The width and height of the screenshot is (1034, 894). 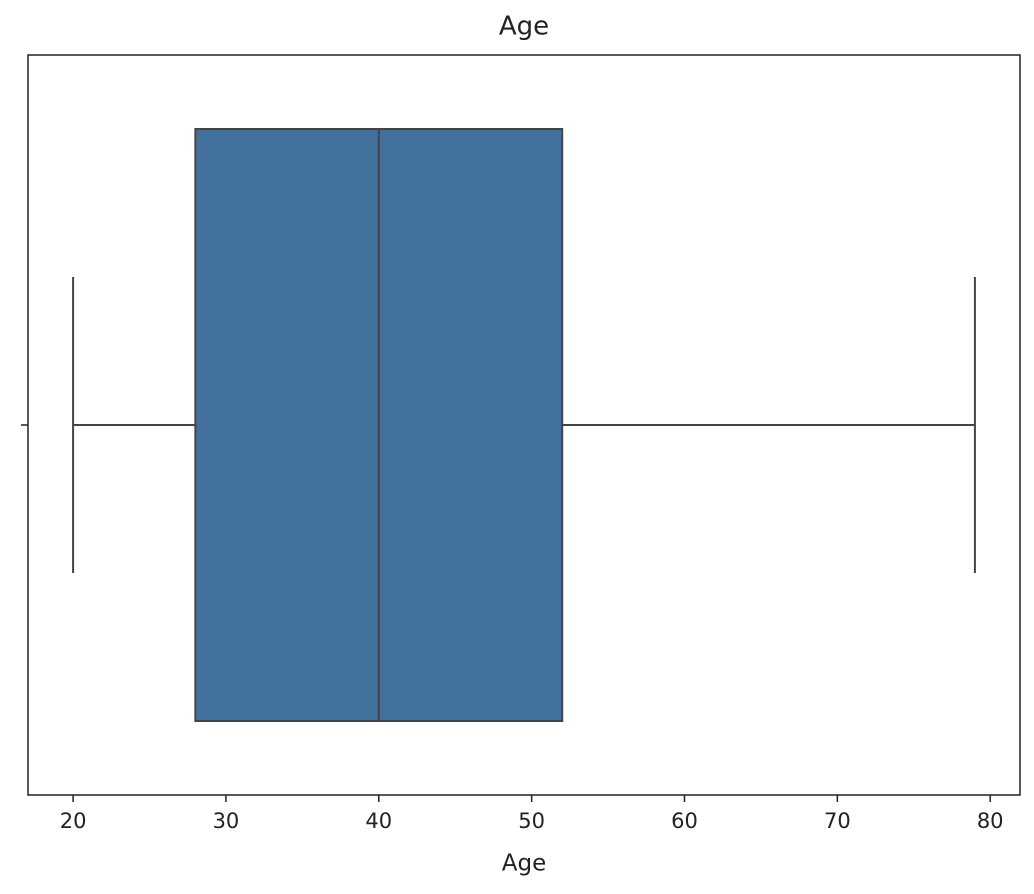 I want to click on x-tick-label: 30, so click(x=226, y=821).